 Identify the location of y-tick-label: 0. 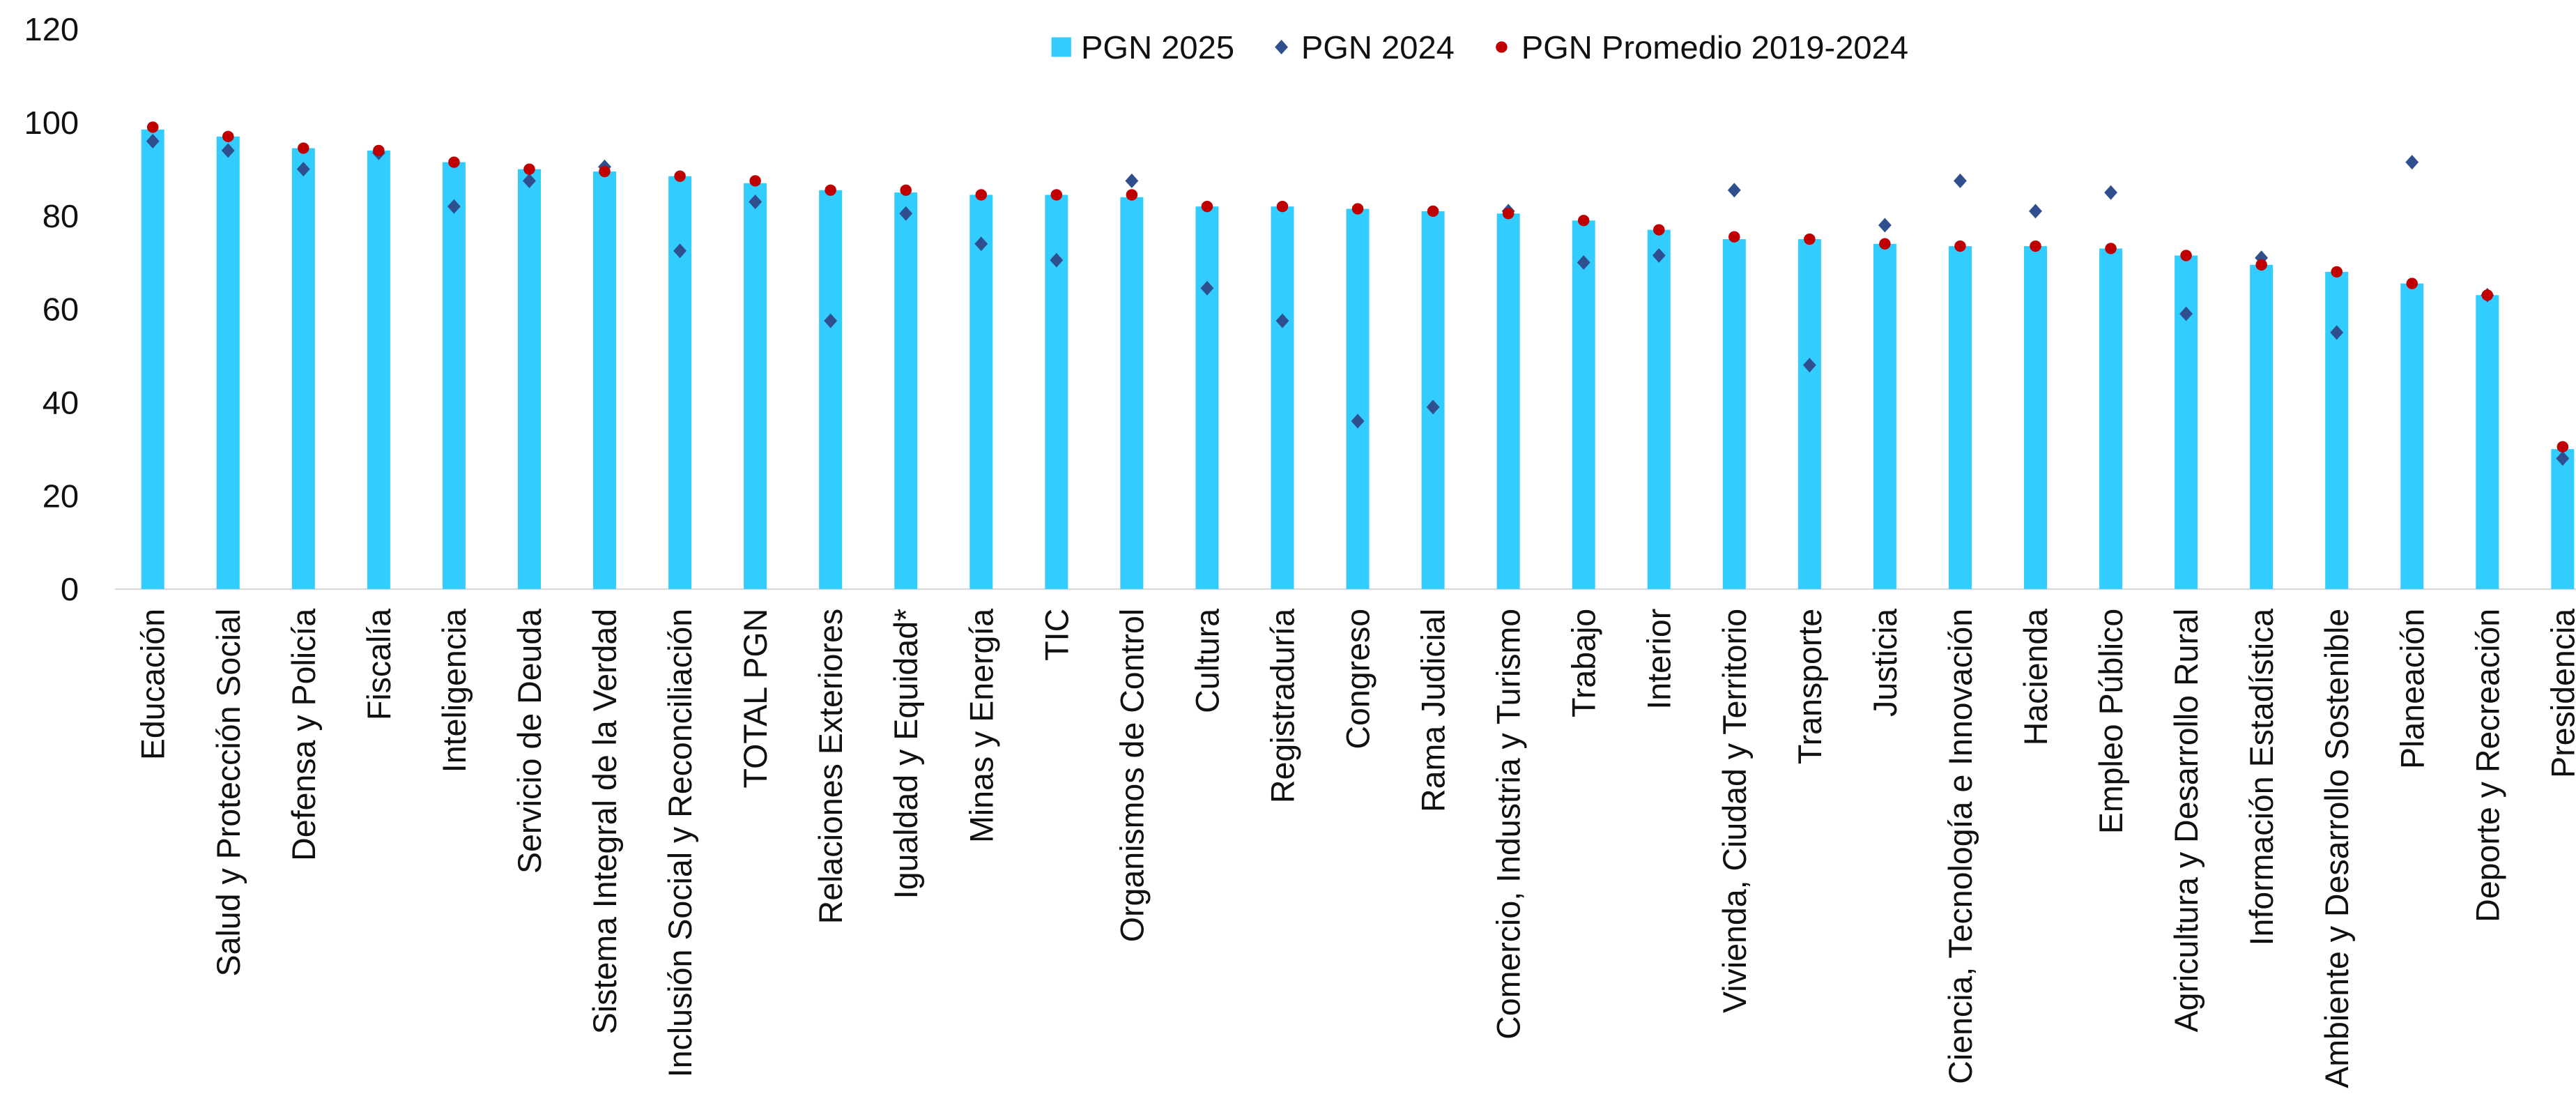
(70, 589).